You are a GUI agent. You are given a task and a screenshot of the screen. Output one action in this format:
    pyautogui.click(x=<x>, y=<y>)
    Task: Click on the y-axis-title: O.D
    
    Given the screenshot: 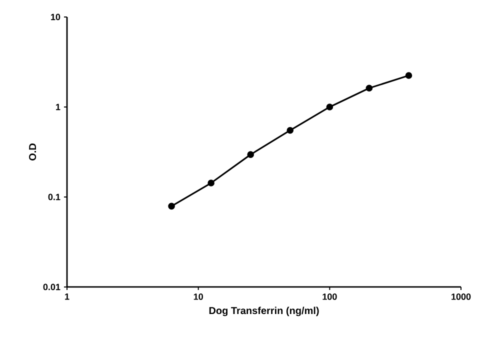 What is the action you would take?
    pyautogui.click(x=32, y=152)
    